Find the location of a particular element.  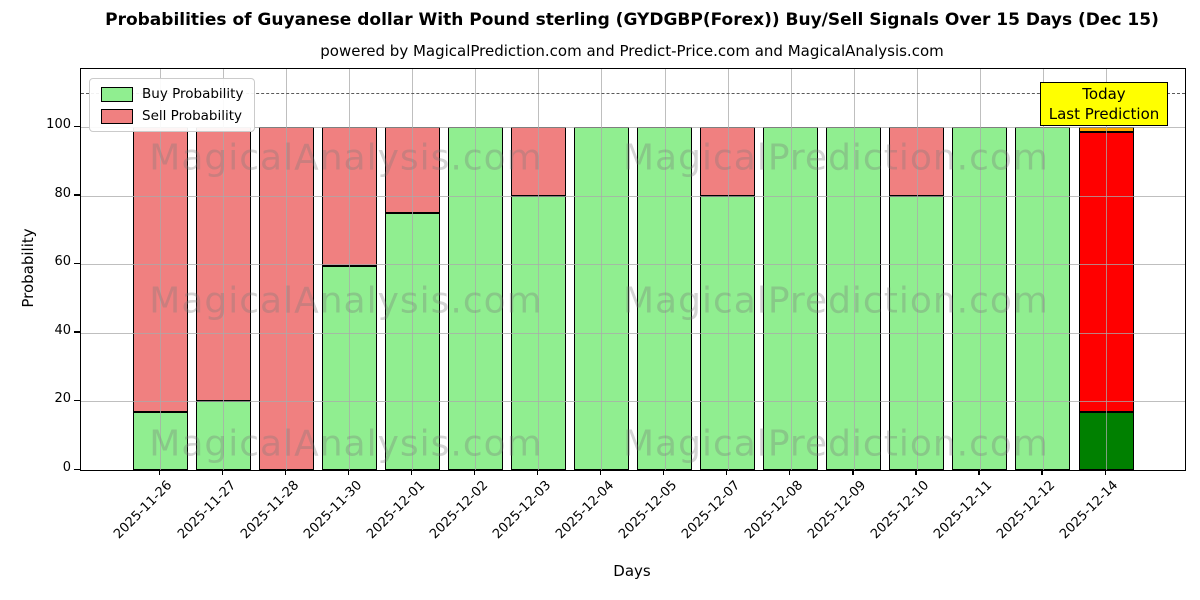

x-tick-label: 2025-11-27 is located at coordinates (206, 510).